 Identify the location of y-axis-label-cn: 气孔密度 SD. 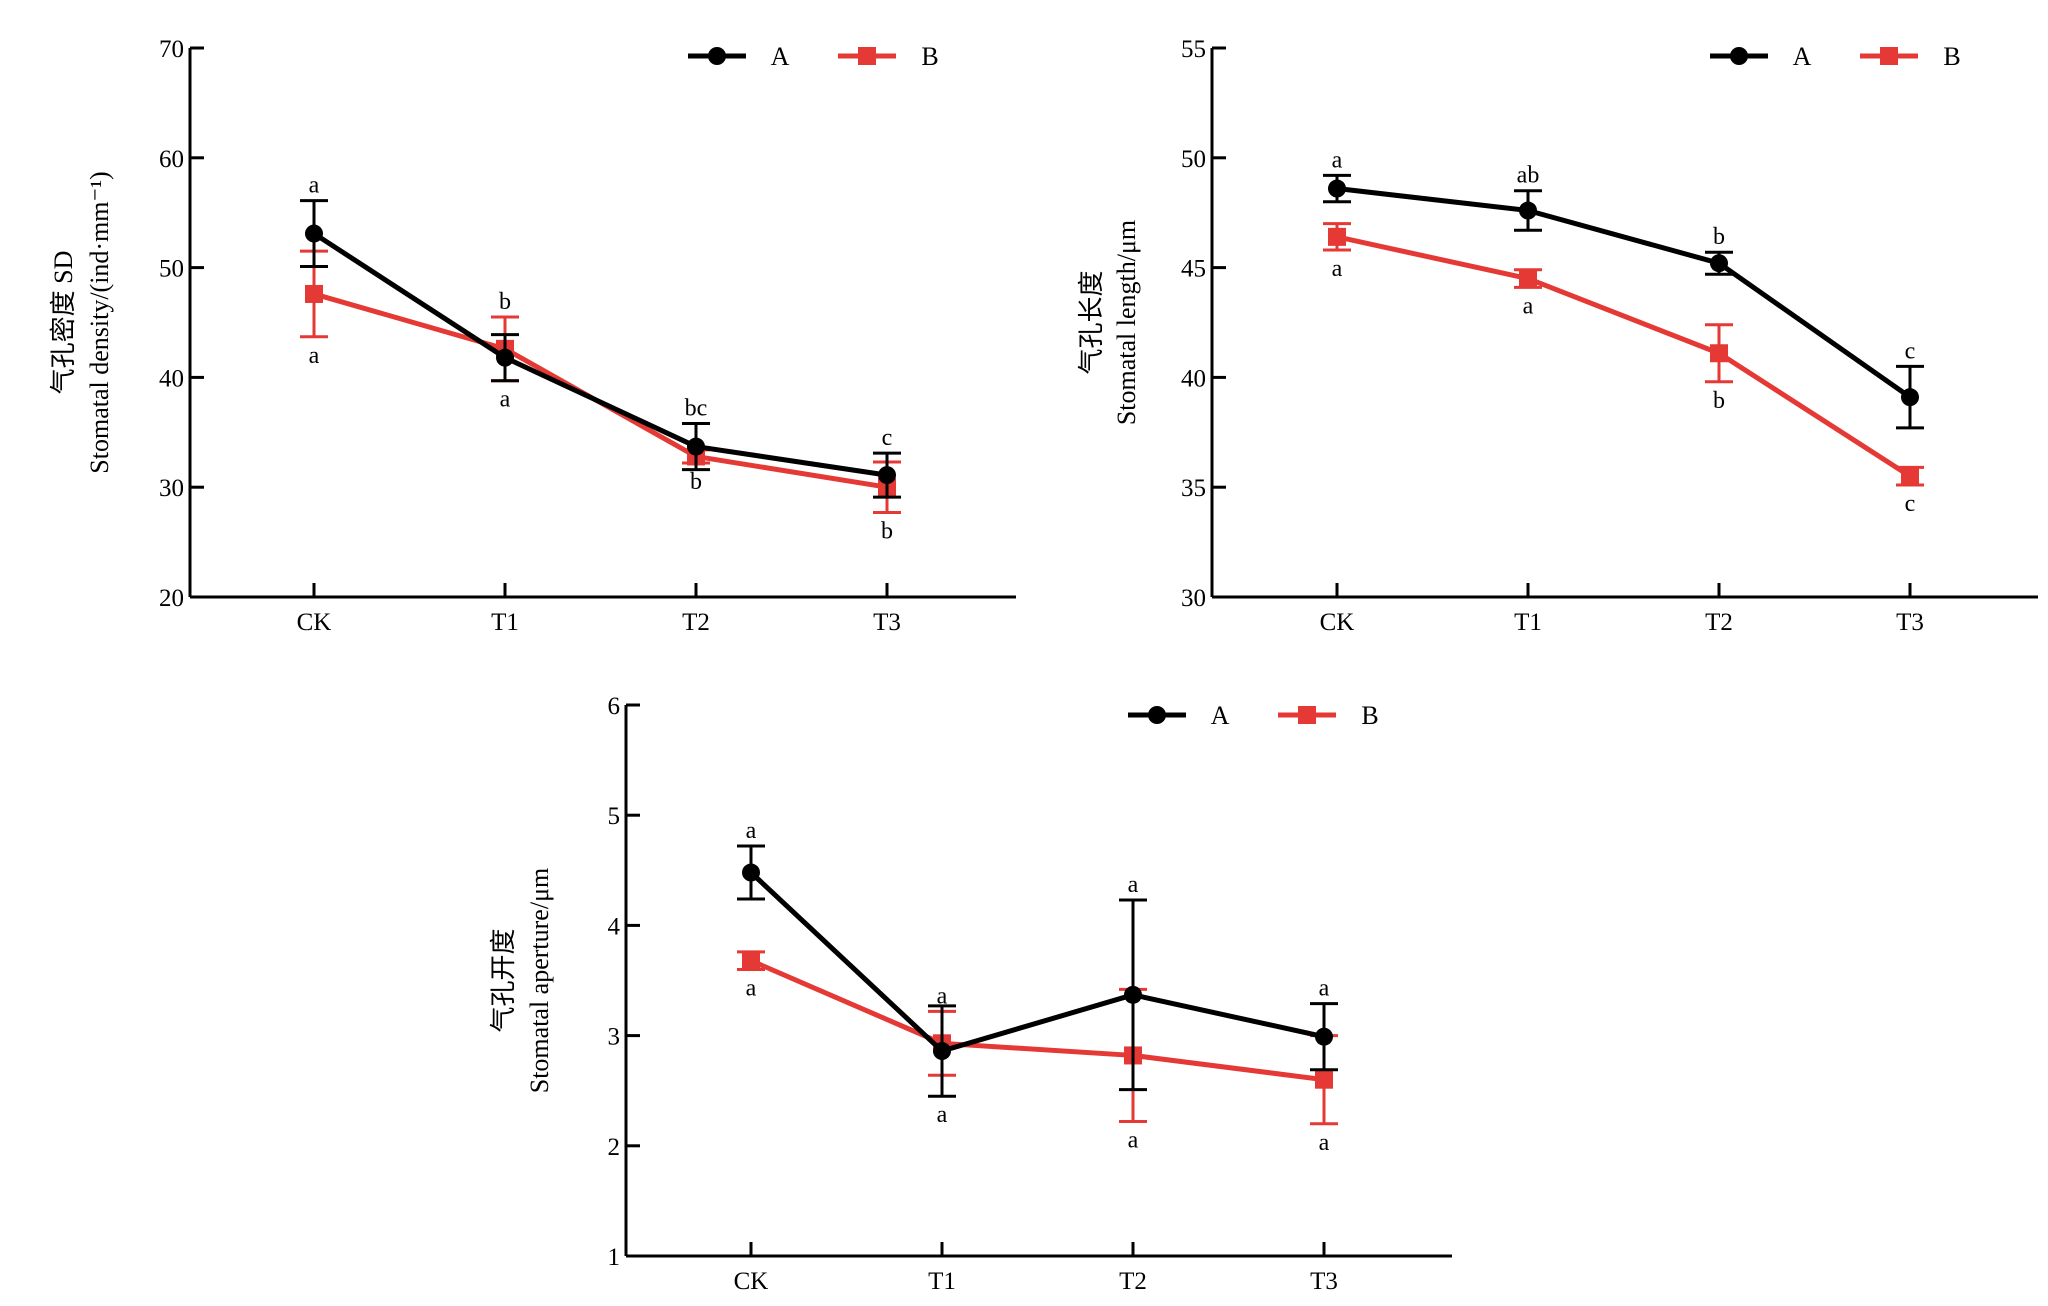
(63, 323).